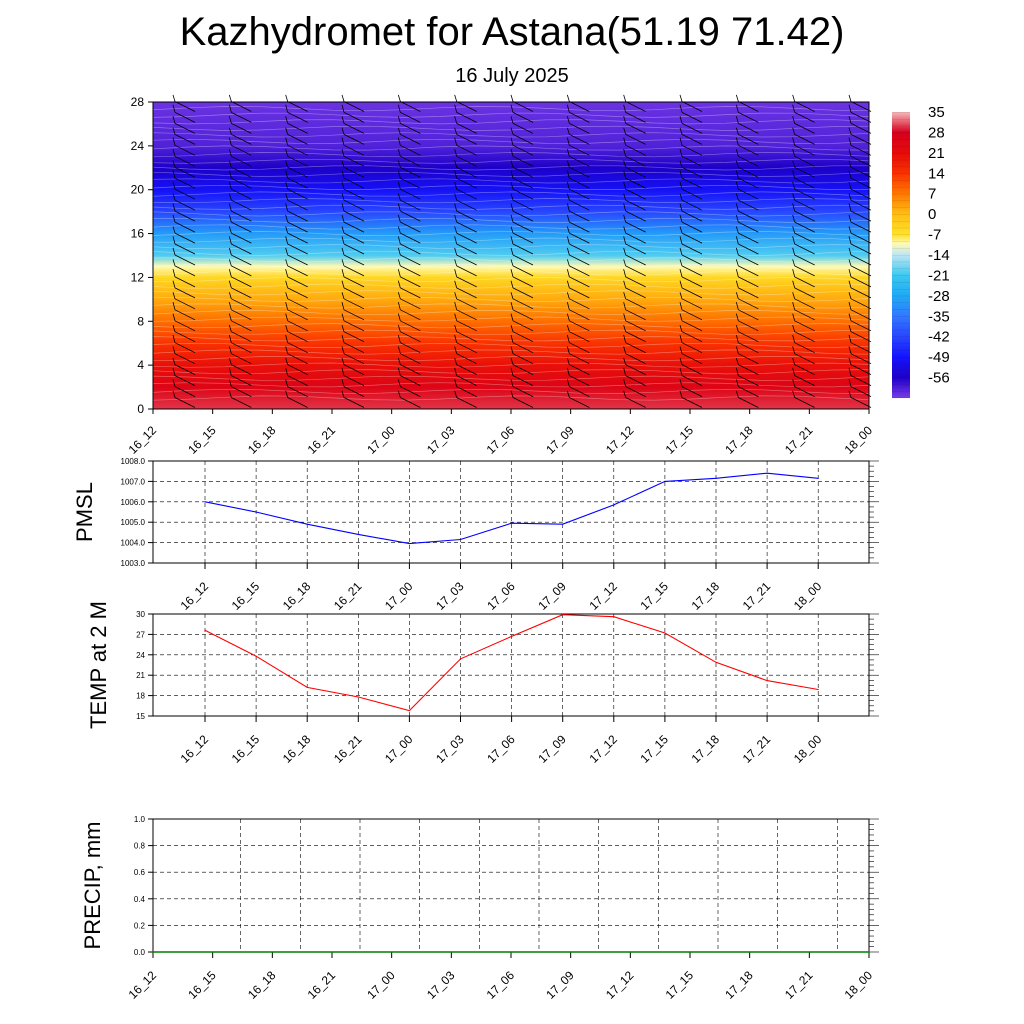  What do you see at coordinates (92, 886) in the screenshot?
I see `y-axis-title: PRECIP, mm` at bounding box center [92, 886].